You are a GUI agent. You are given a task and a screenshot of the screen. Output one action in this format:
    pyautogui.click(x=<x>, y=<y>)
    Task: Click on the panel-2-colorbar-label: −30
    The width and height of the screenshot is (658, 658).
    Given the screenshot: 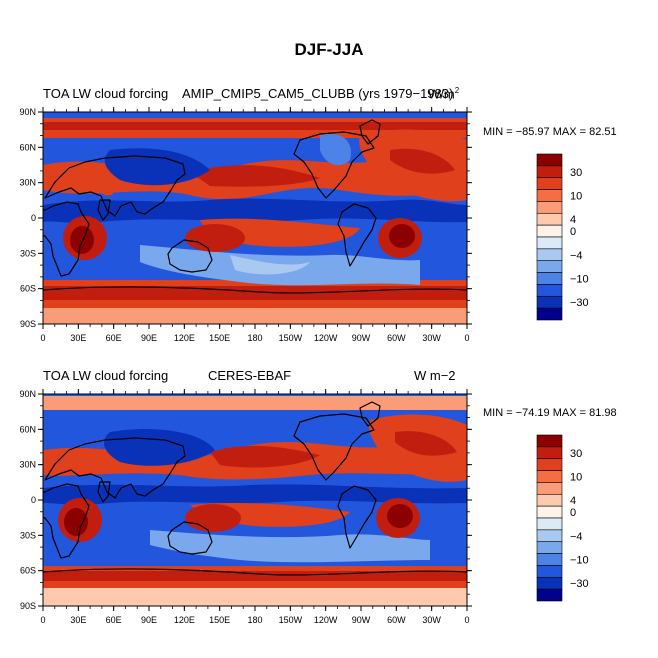 What is the action you would take?
    pyautogui.click(x=579, y=584)
    